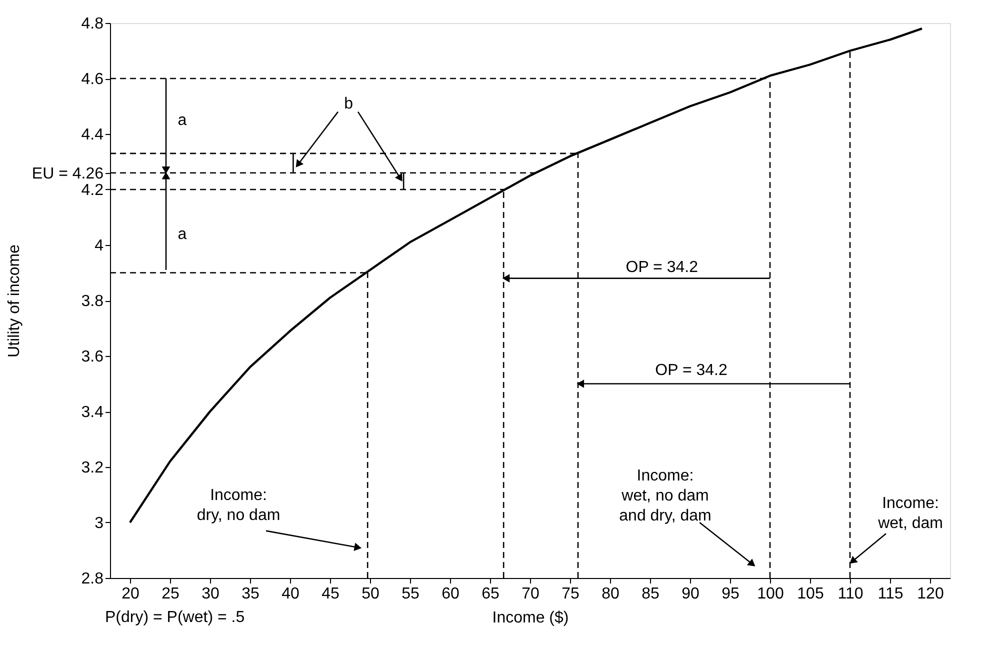 The image size is (990, 657). Describe the element at coordinates (530, 618) in the screenshot. I see `x-axis-title: Income ($)` at that location.